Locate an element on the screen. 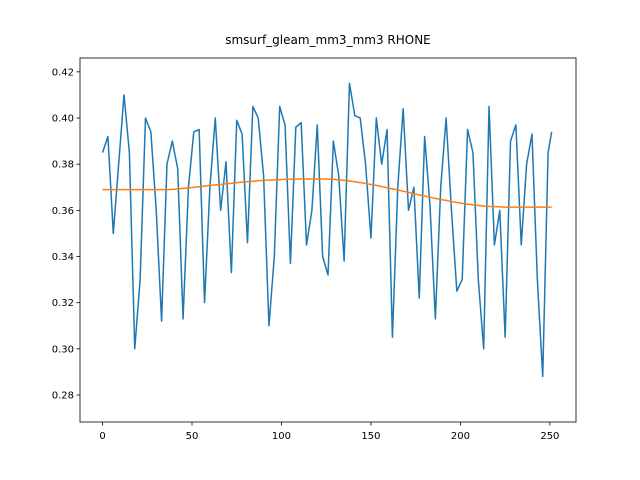 This screenshot has width=640, height=480. y-tick-label: 0.40 is located at coordinates (63, 119).